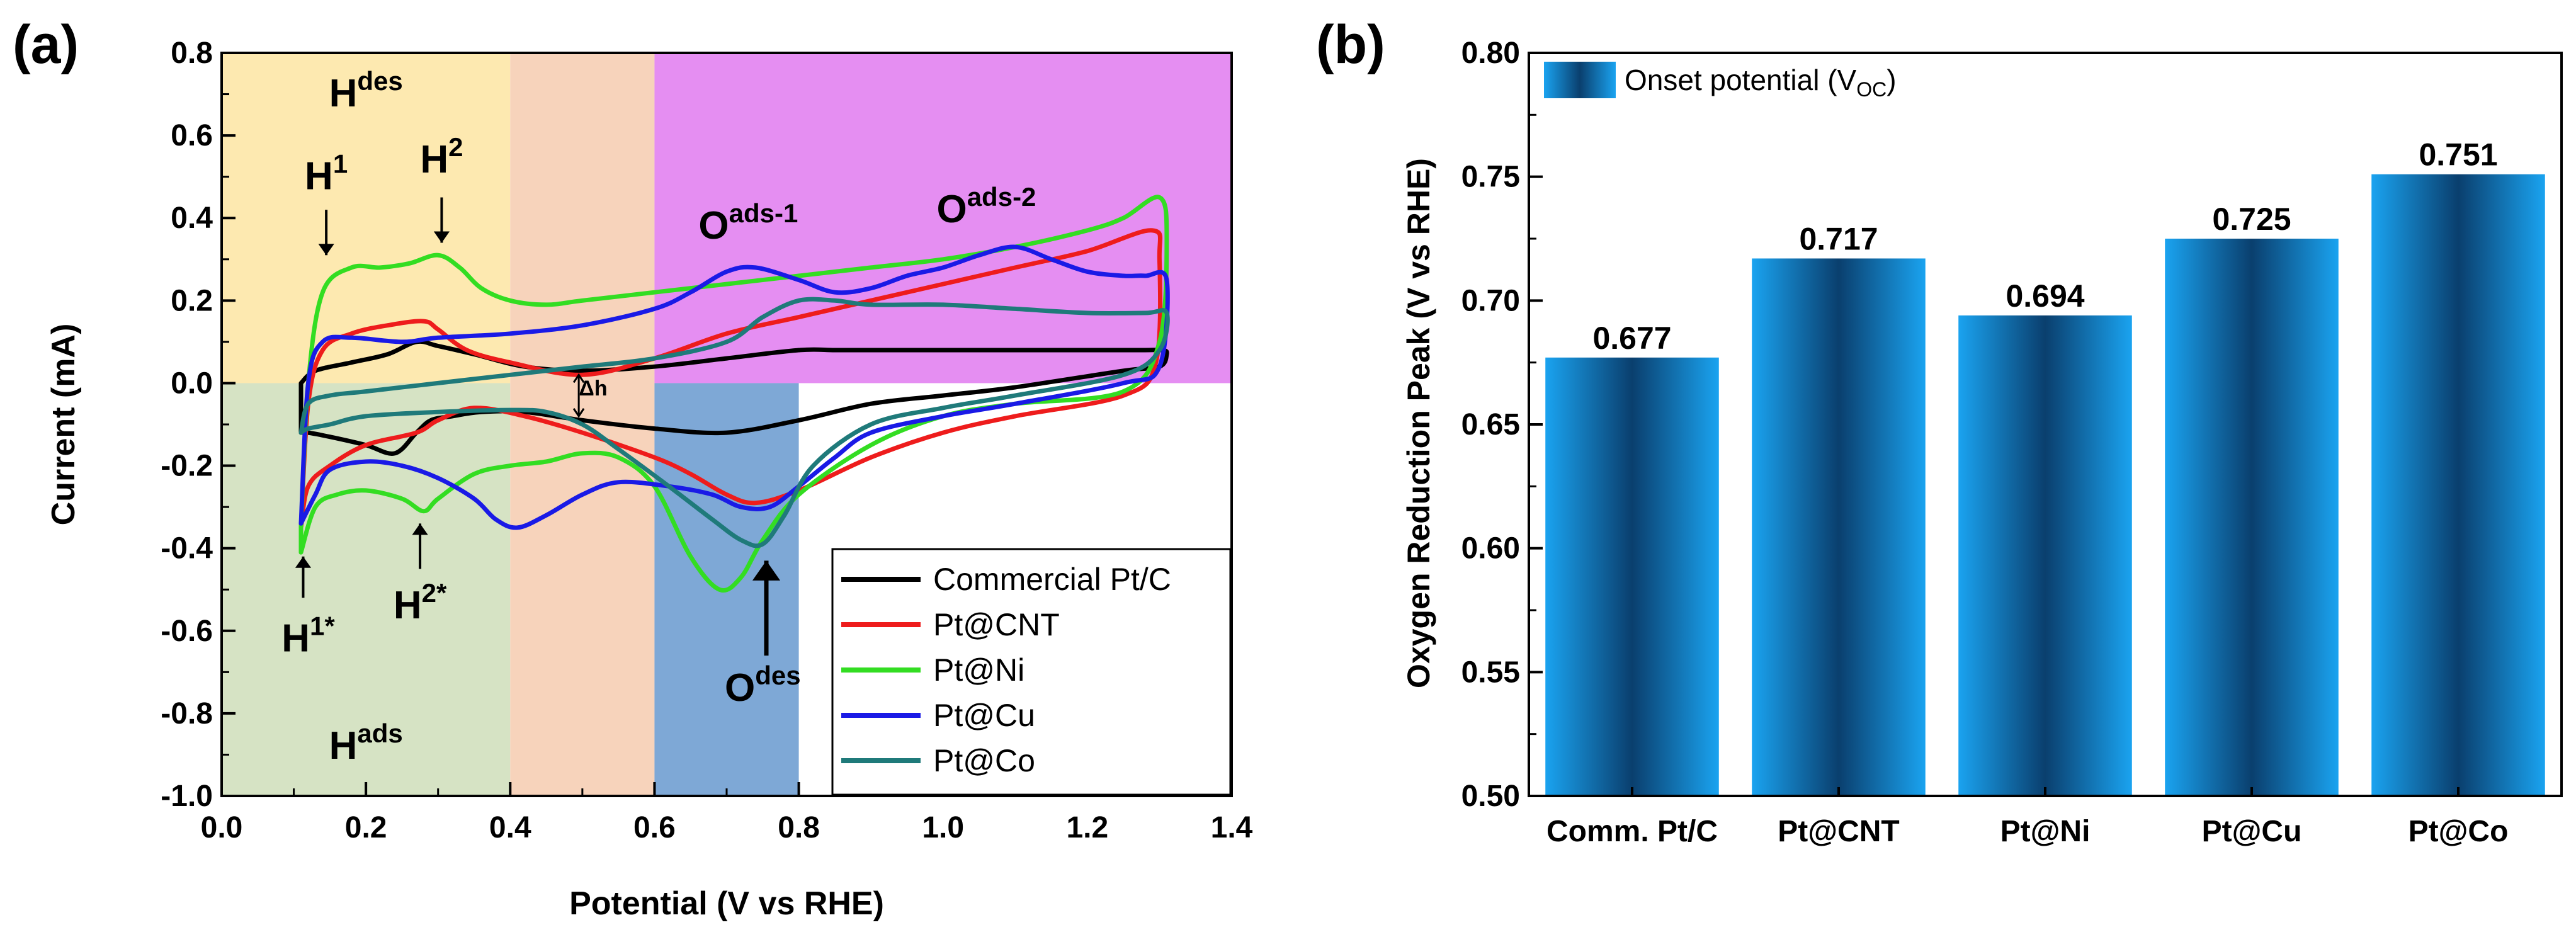 This screenshot has height=937, width=2576. What do you see at coordinates (984, 716) in the screenshot?
I see `cv-legend-entry: Pt@Cu` at bounding box center [984, 716].